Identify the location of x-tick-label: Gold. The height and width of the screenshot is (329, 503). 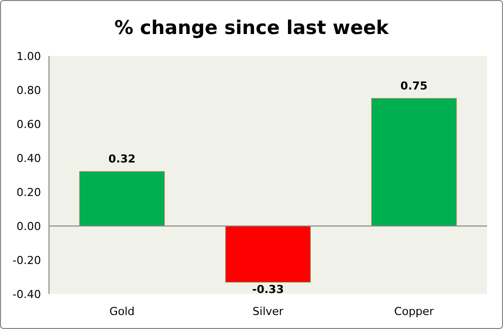
(122, 311).